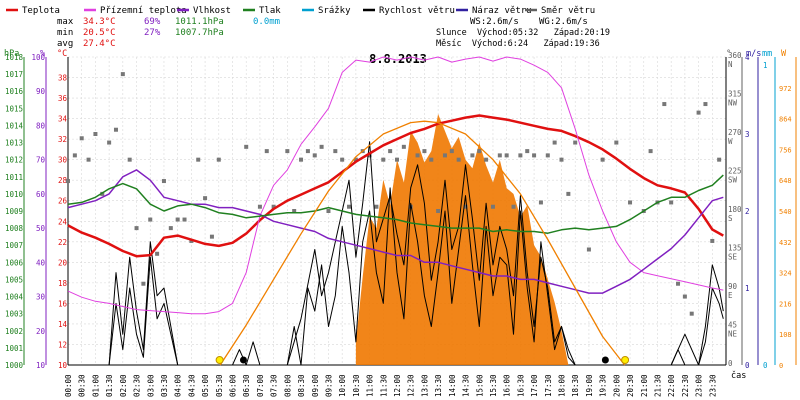  Describe the element at coordinates (785, 304) in the screenshot. I see `solar-tick-label: 216` at that location.